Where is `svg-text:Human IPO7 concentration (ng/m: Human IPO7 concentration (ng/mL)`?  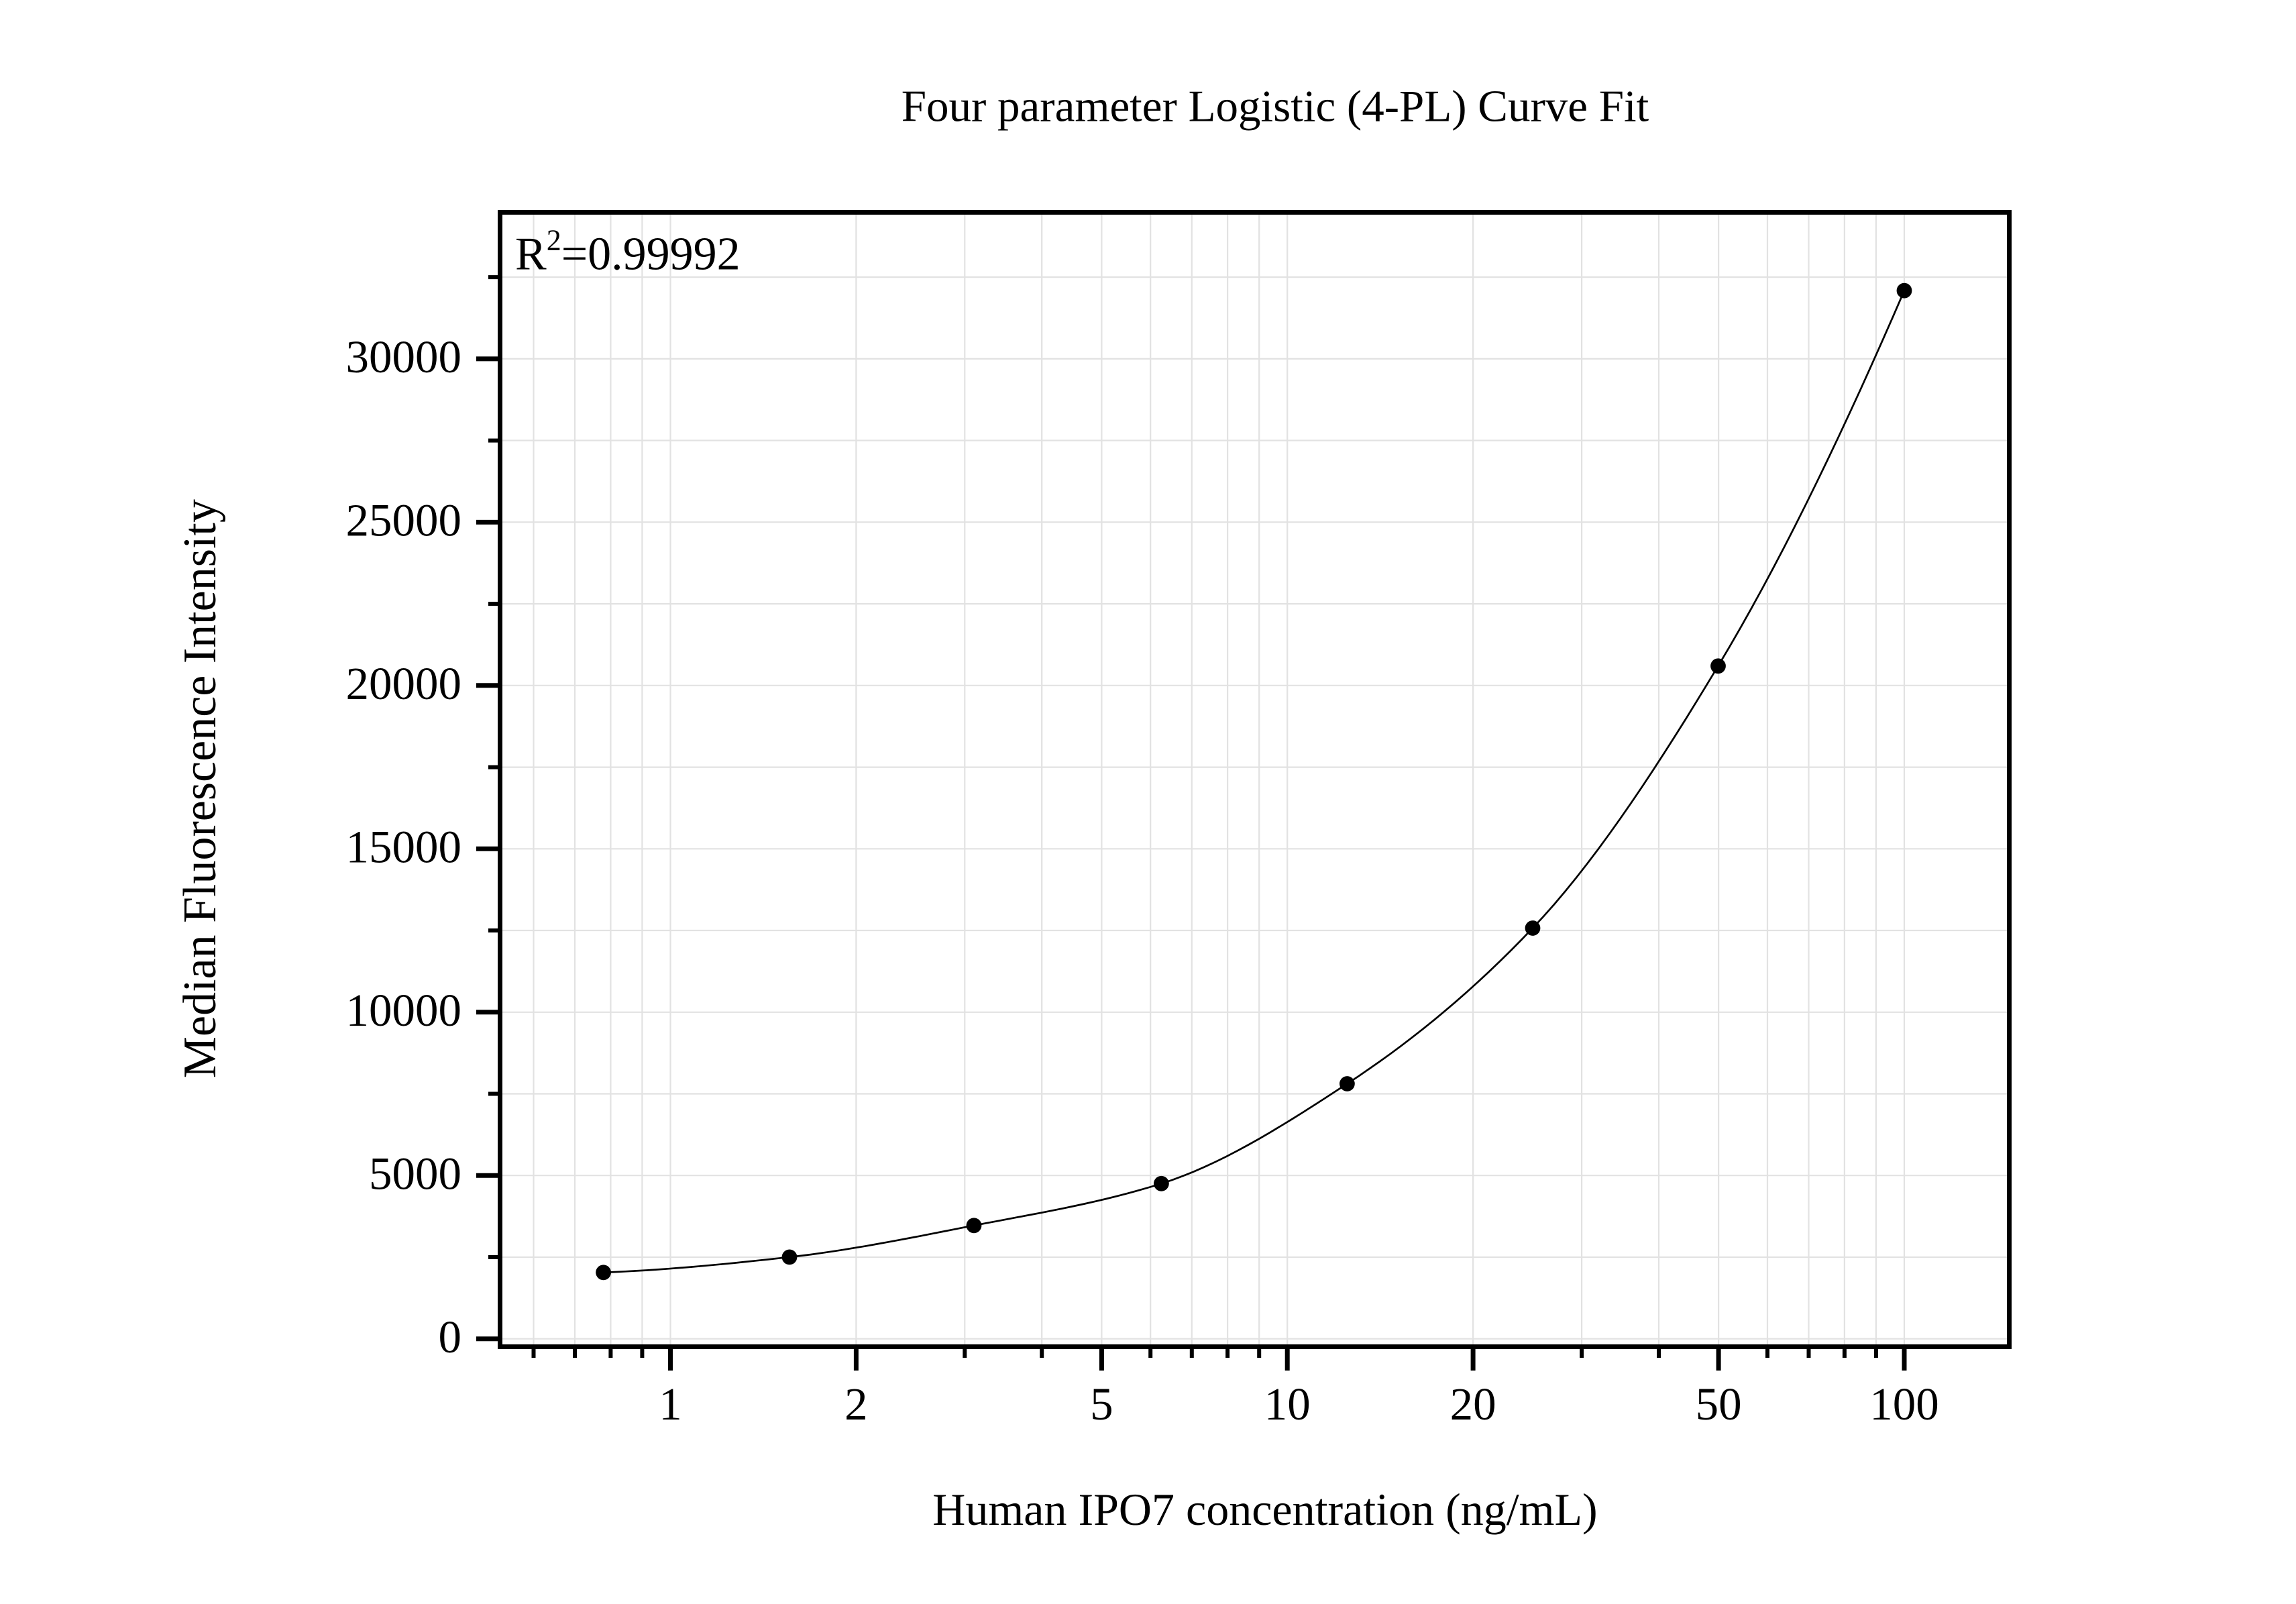
svg-text:Human IPO7 concentration (ng/m: Human IPO7 concentration (ng/mL) is located at coordinates (1264, 1509).